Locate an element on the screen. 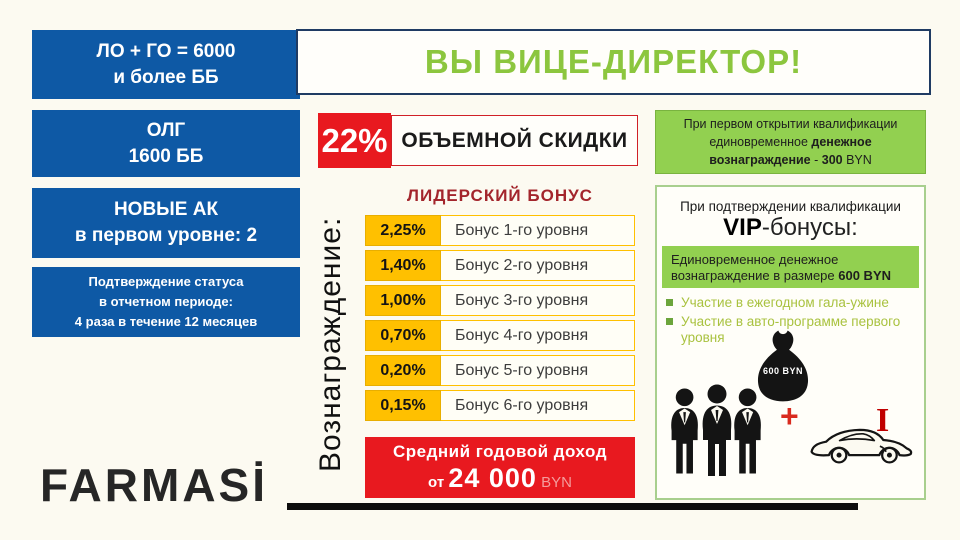 Image resolution: width=960 pixels, height=540 pixels. qualification-line: в отчетном периоде: is located at coordinates (165, 301).